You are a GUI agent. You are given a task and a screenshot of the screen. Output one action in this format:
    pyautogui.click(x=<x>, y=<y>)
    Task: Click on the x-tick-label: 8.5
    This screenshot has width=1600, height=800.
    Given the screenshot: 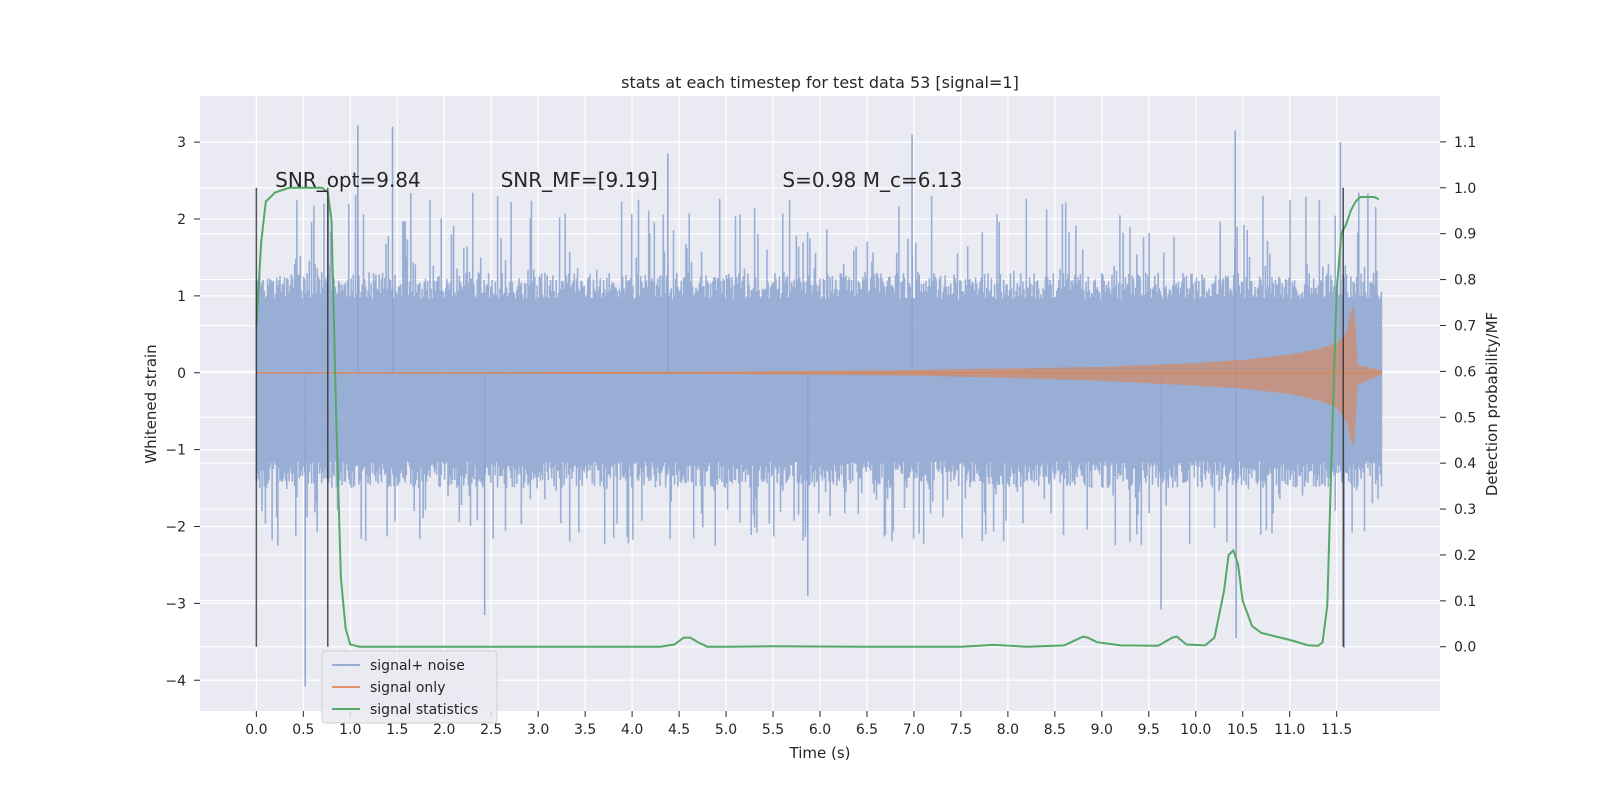 What is the action you would take?
    pyautogui.click(x=1055, y=730)
    